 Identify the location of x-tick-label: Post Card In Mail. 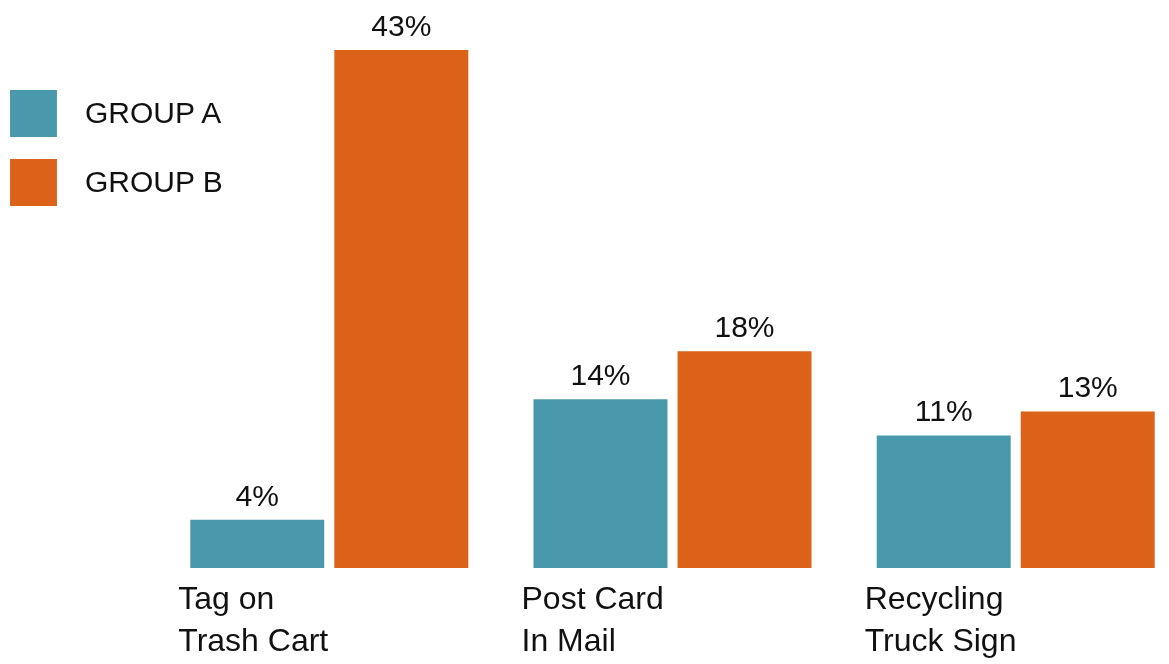
(592, 619).